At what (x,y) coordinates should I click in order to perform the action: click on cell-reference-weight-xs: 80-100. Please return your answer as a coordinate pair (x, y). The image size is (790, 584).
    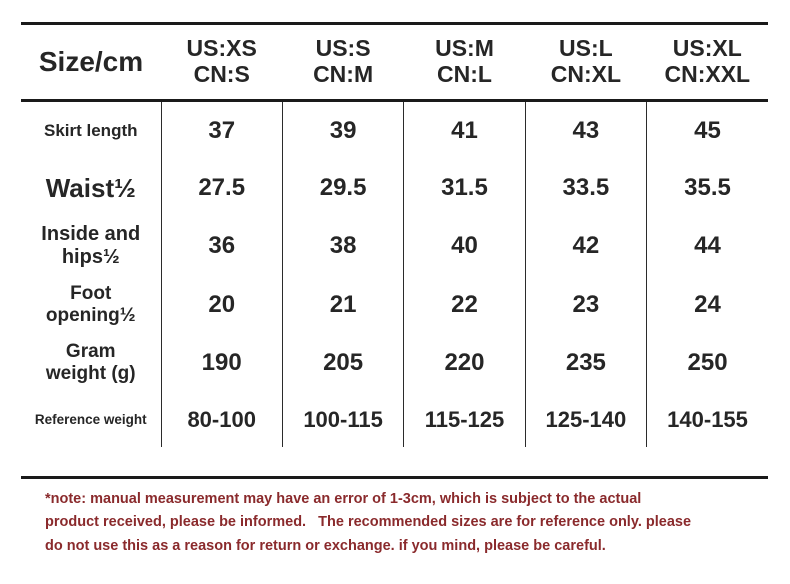
    Looking at the image, I should click on (221, 419).